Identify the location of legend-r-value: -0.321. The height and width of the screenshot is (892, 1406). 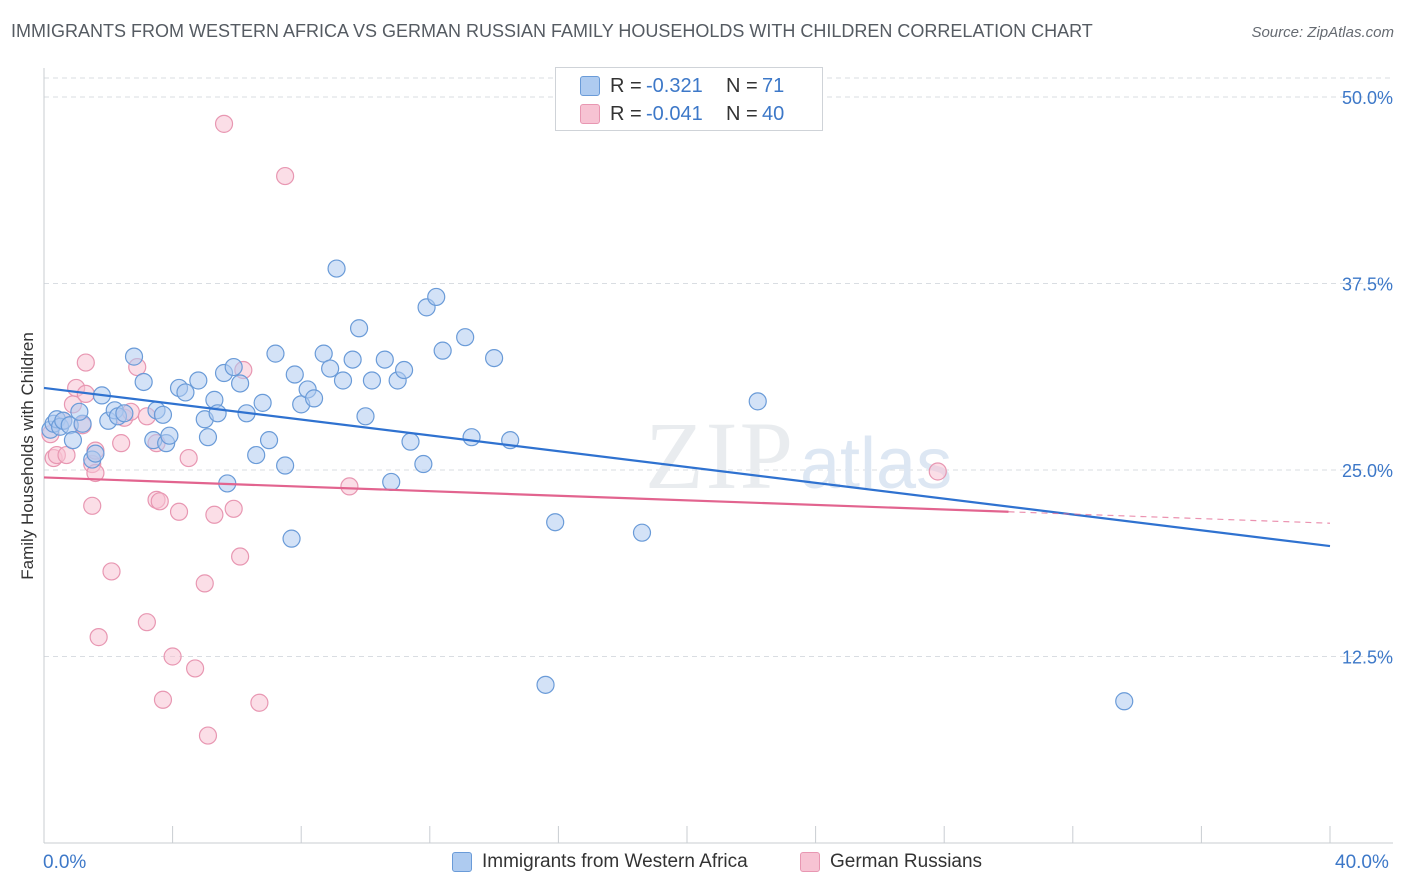
(674, 85).